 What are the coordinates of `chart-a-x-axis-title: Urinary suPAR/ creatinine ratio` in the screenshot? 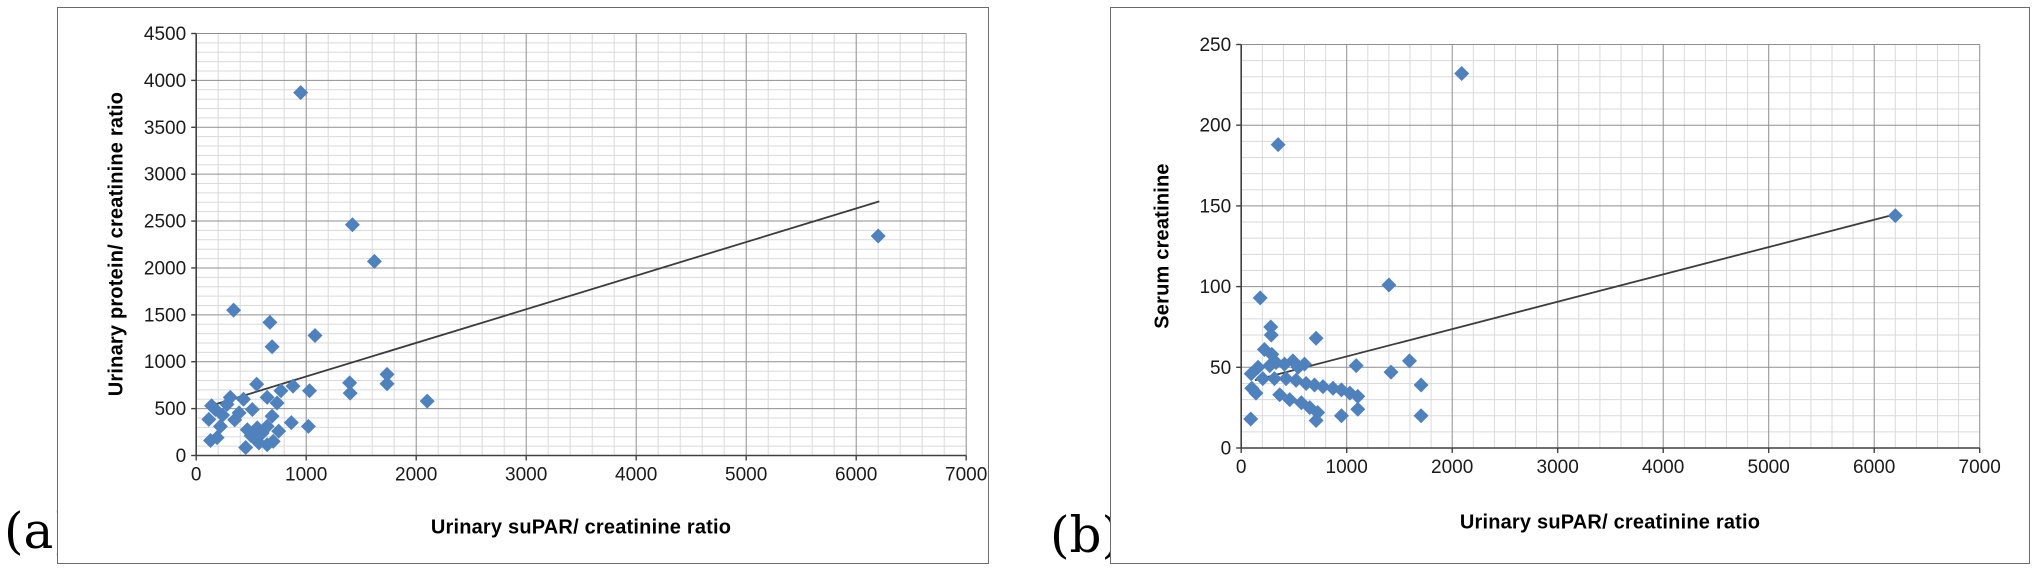 It's located at (581, 527).